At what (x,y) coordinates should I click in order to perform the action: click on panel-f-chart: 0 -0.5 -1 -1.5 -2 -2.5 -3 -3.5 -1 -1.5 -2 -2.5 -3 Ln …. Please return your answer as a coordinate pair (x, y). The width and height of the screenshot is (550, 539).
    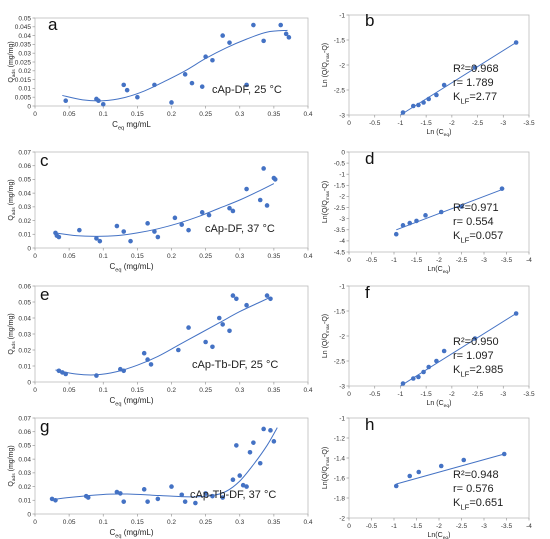
    Looking at the image, I should click on (428, 346).